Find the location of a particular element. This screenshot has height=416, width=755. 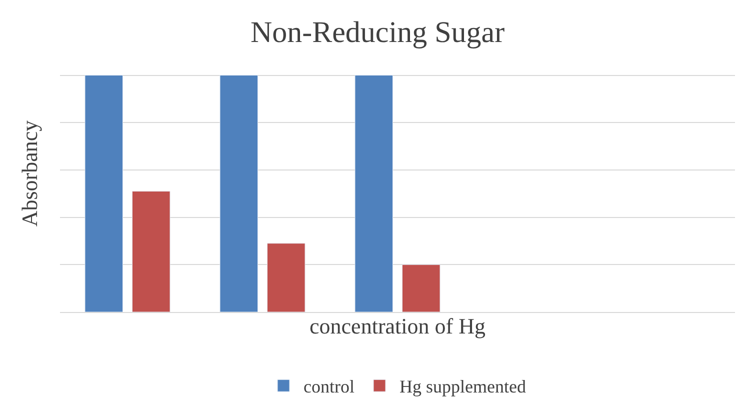

y-axis-title: Absorbancy is located at coordinates (29, 173).